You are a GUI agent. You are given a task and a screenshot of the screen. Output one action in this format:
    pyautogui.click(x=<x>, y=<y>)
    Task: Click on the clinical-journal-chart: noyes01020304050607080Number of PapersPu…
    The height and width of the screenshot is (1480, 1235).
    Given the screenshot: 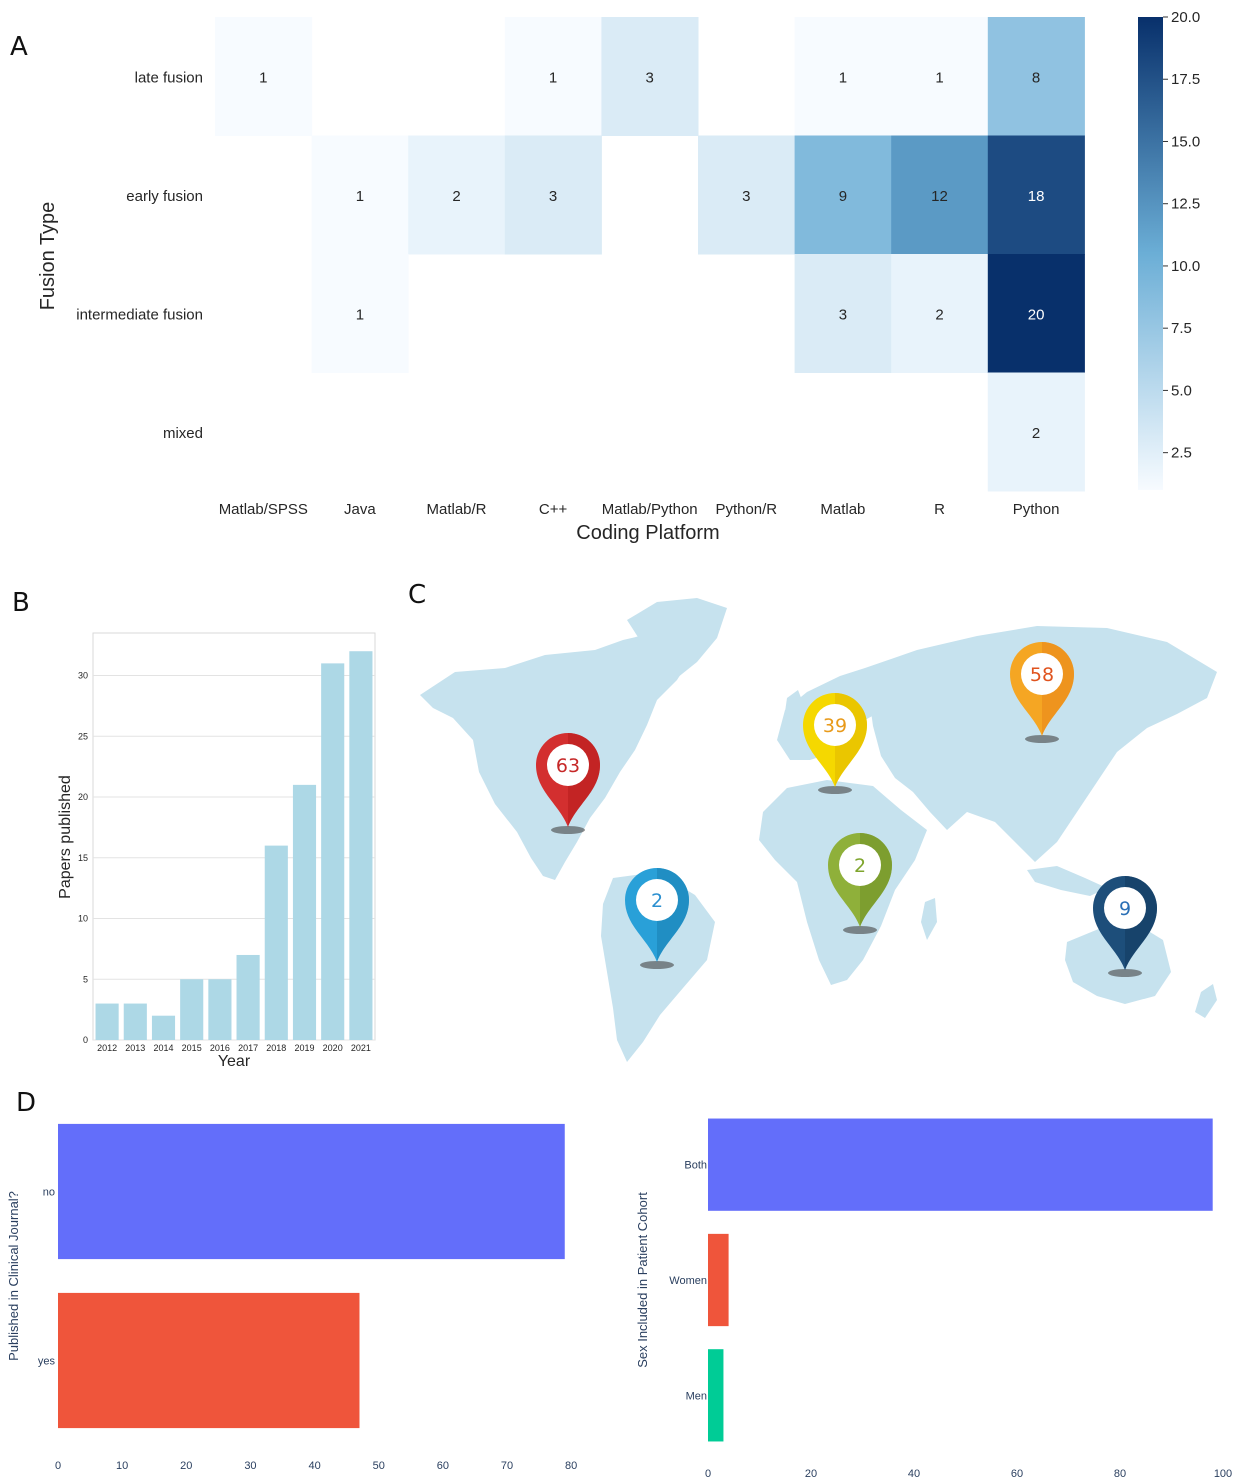 What is the action you would take?
    pyautogui.click(x=291, y=1297)
    